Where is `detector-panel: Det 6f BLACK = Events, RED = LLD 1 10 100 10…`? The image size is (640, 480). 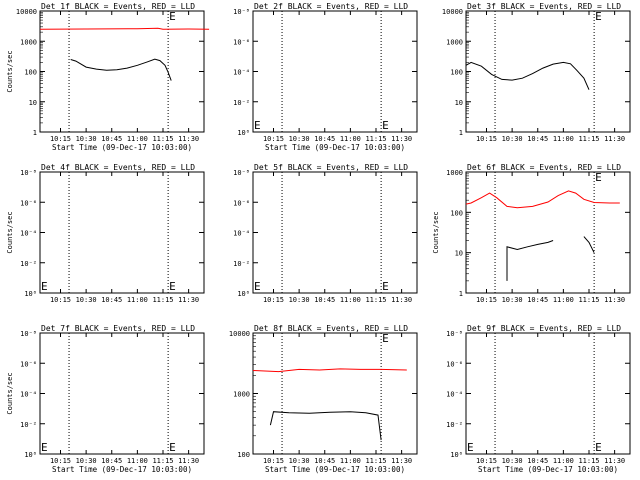 detector-panel: Det 6f BLACK = Events, RED = LLD 1 10 100 10… is located at coordinates (531, 233).